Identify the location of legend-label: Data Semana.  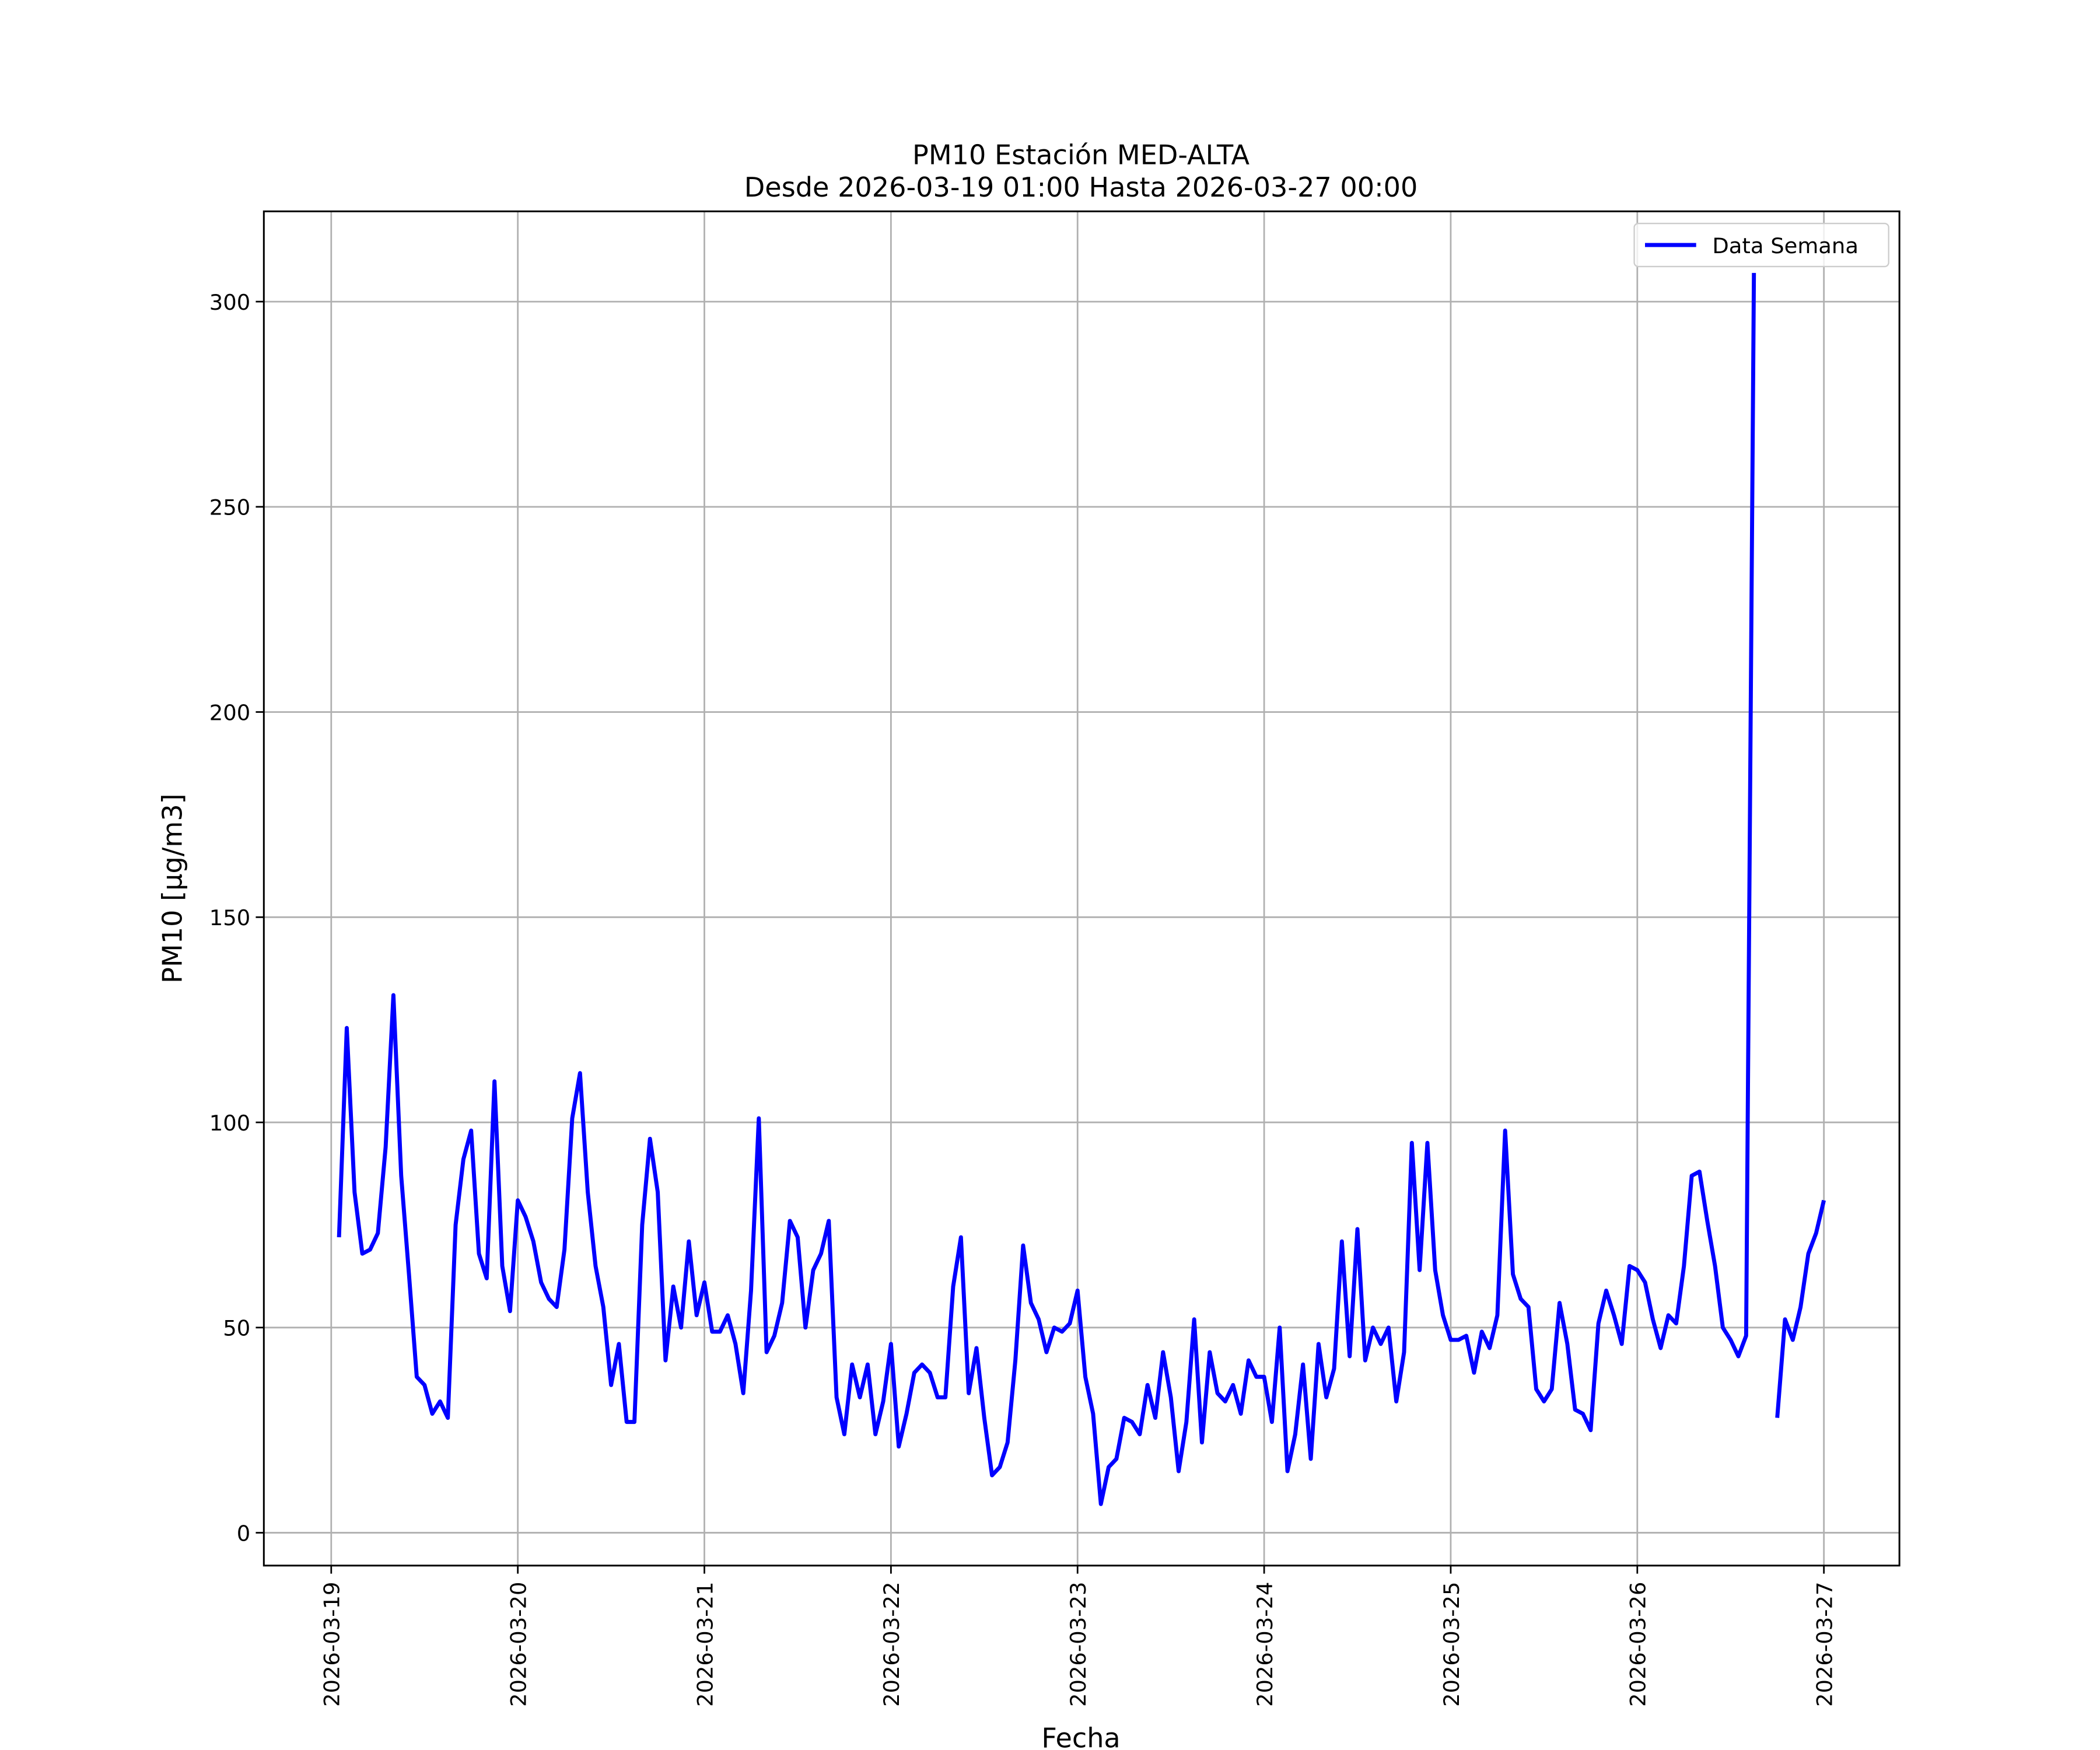
(1785, 245).